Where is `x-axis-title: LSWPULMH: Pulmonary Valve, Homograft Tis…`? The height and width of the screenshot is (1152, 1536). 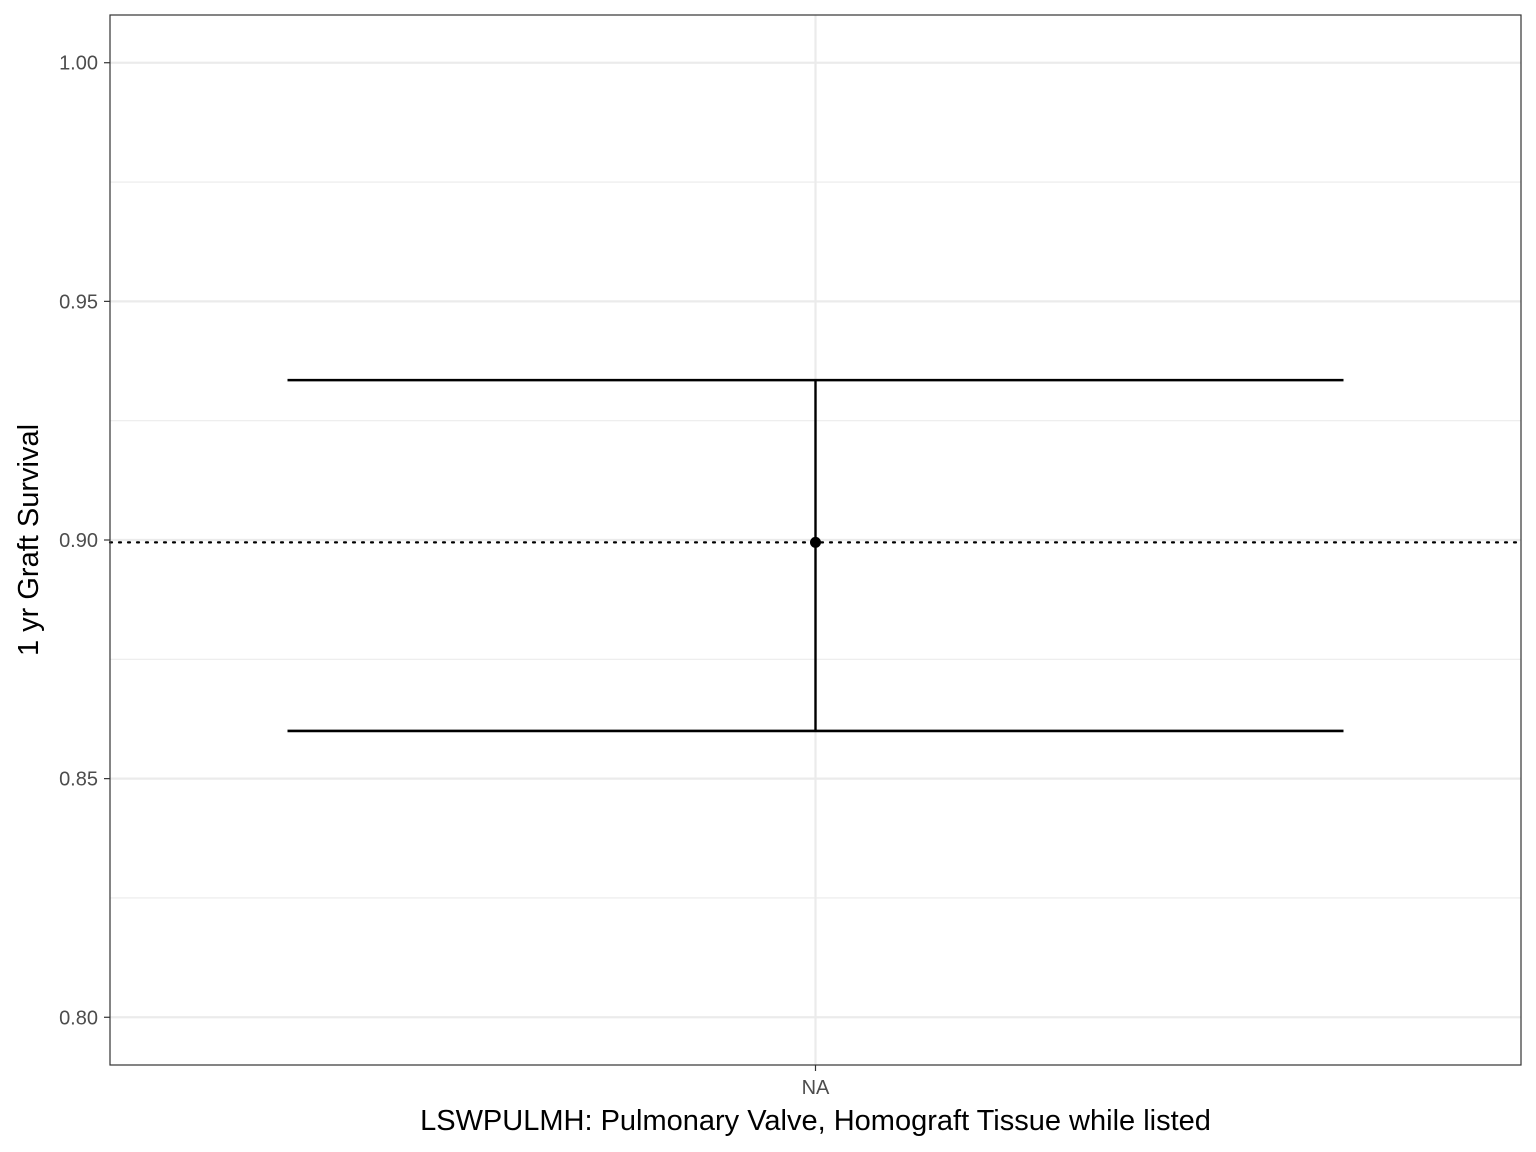
x-axis-title: LSWPULMH: Pulmonary Valve, Homograft Tis… is located at coordinates (815, 1121).